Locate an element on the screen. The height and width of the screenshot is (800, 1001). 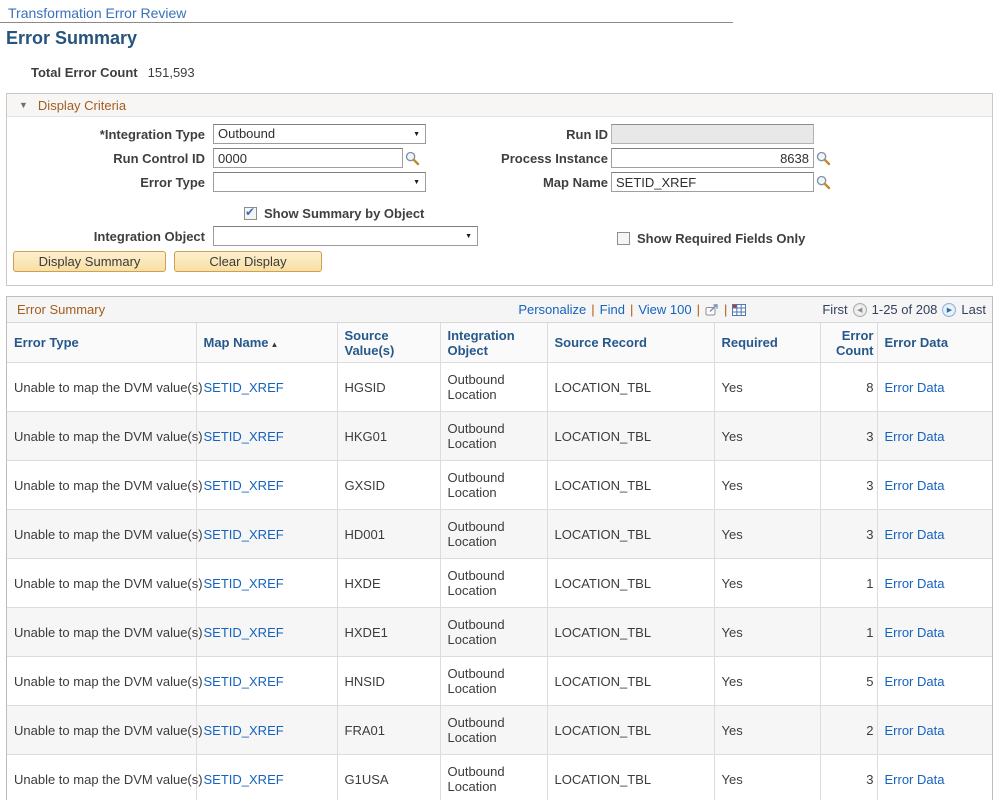
error-type-label: Error Type is located at coordinates (172, 182).